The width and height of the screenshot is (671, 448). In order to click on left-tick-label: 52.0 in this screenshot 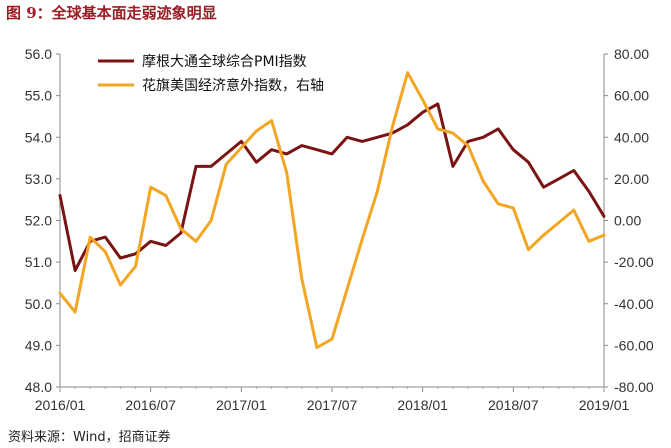, I will do `click(38, 221)`.